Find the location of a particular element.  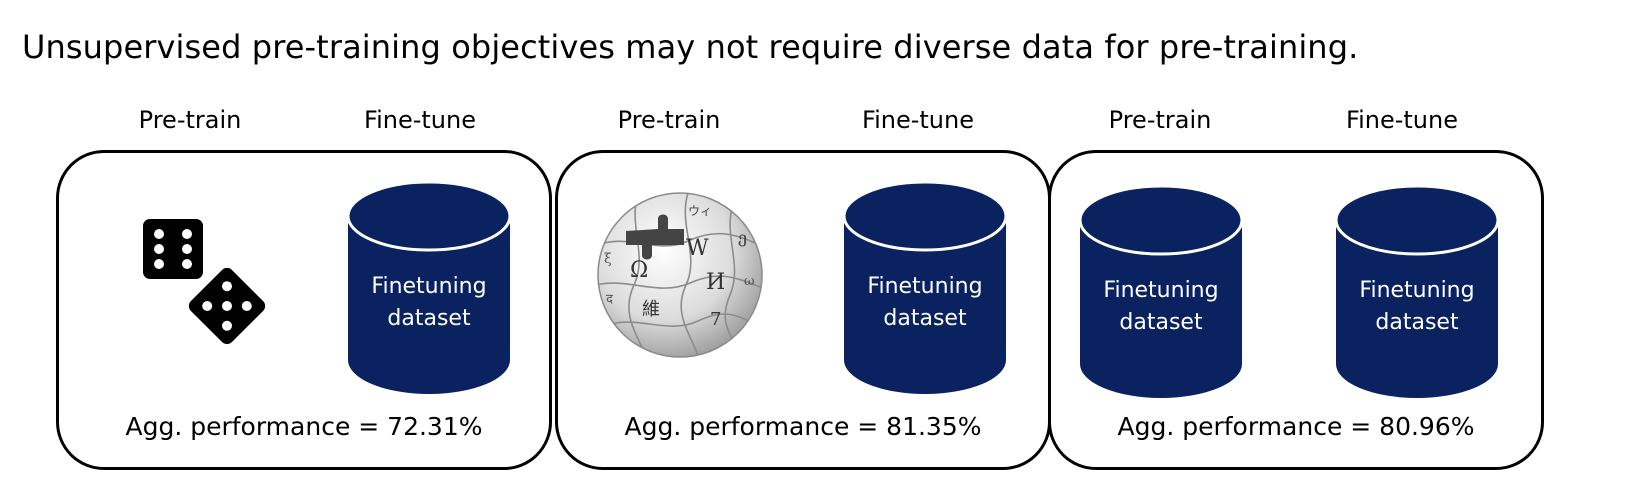

svg-text: 7 is located at coordinates (715, 319).